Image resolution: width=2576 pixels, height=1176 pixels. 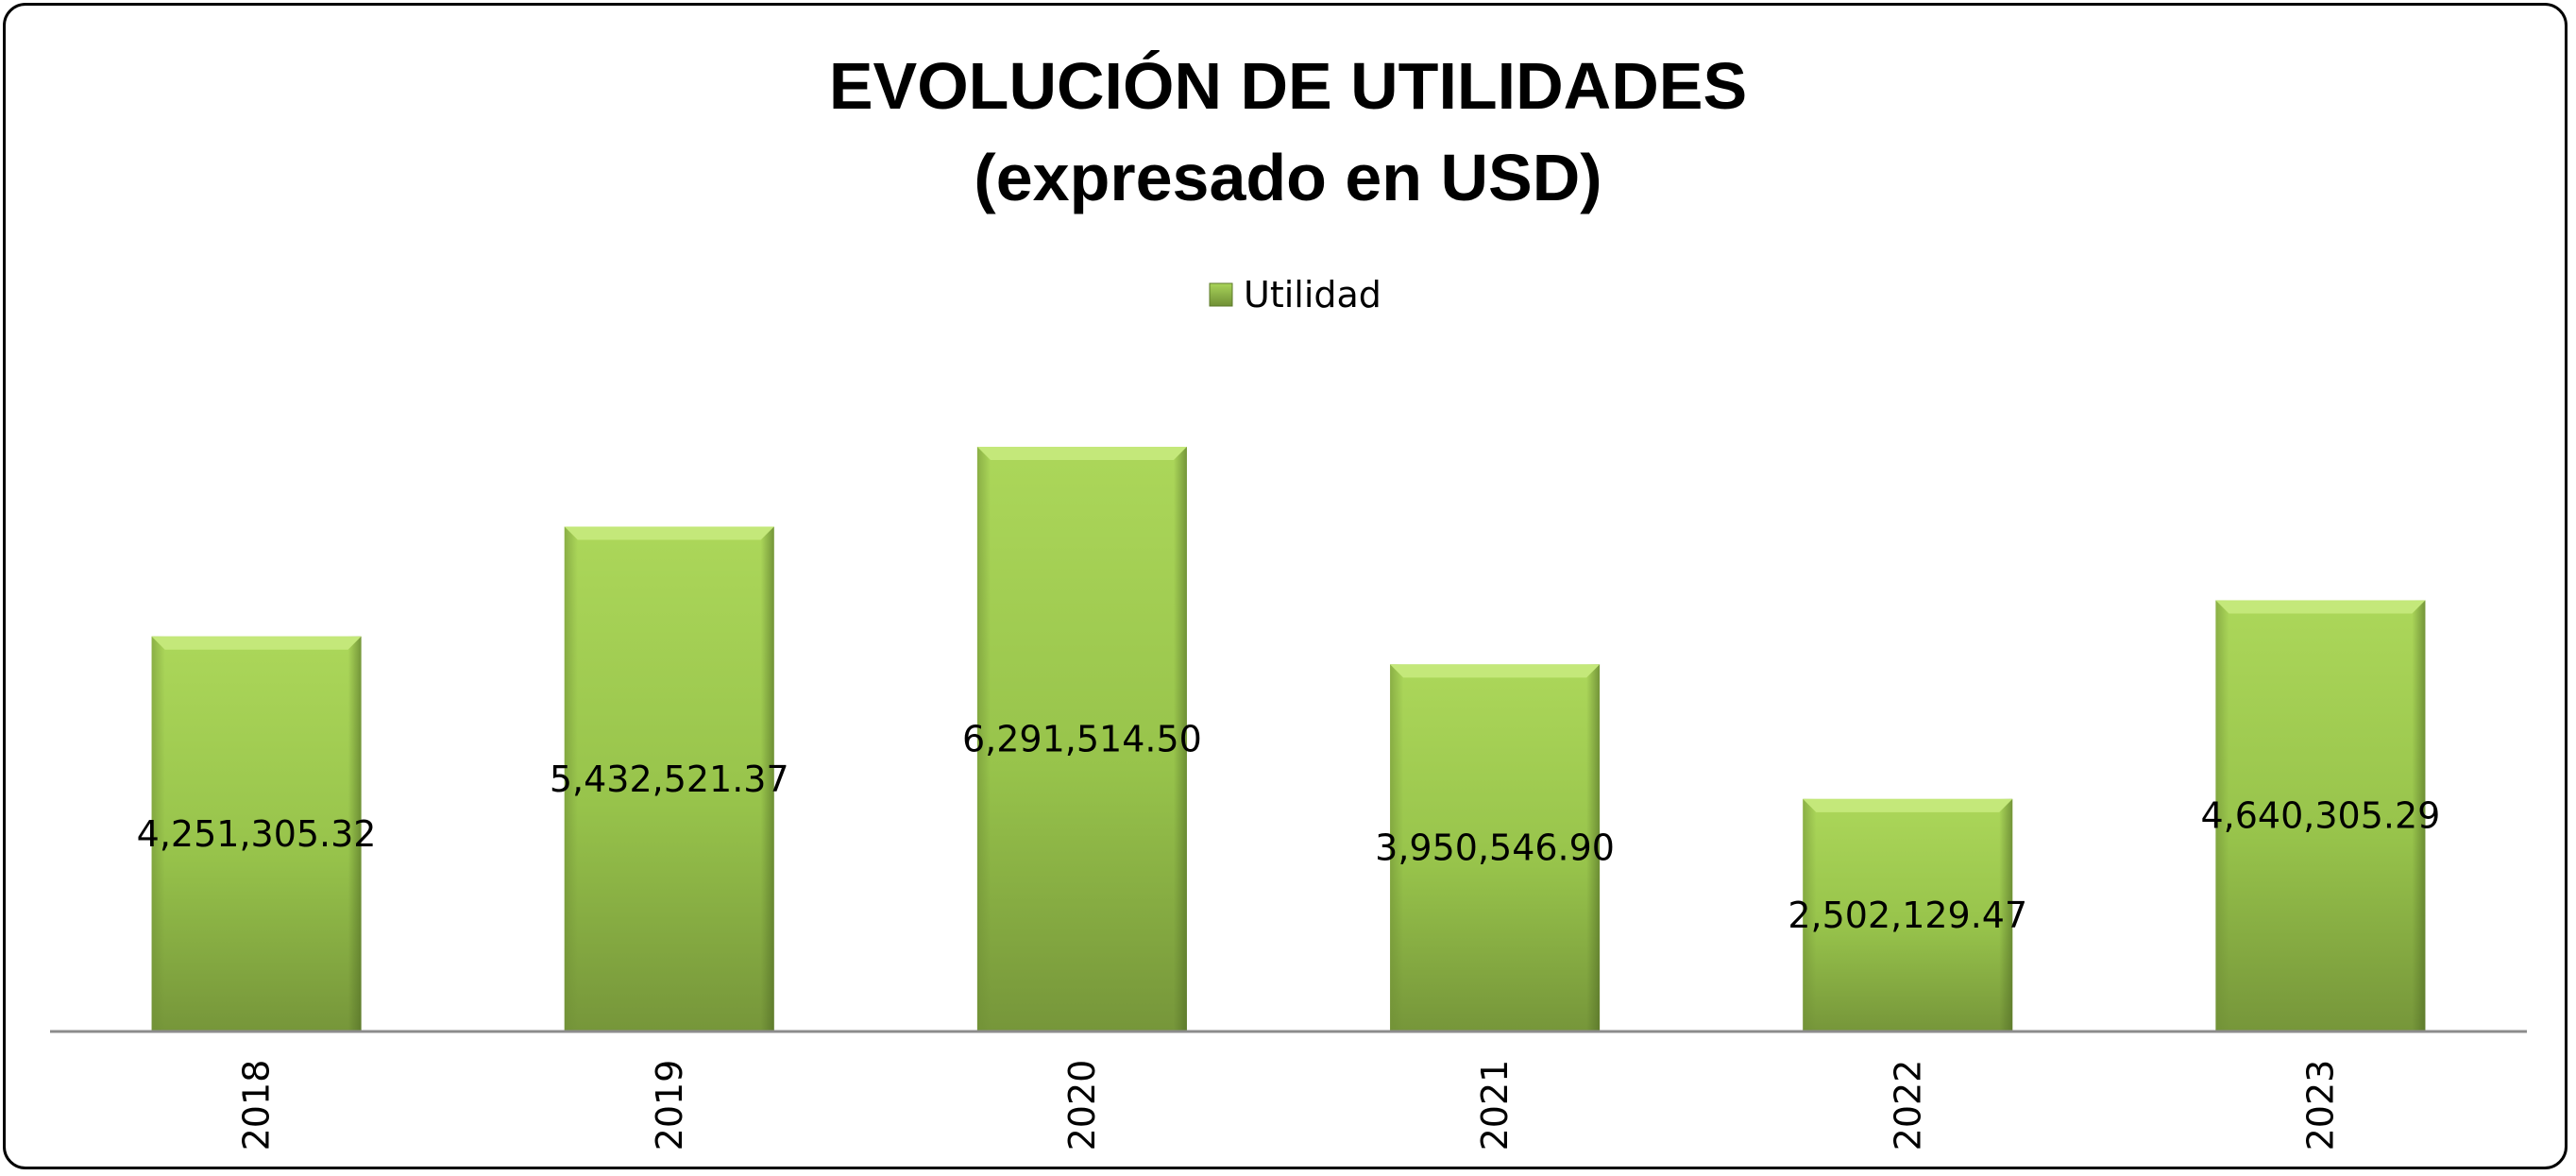 I want to click on x-tick-label-2019: 2019, so click(x=669, y=1105).